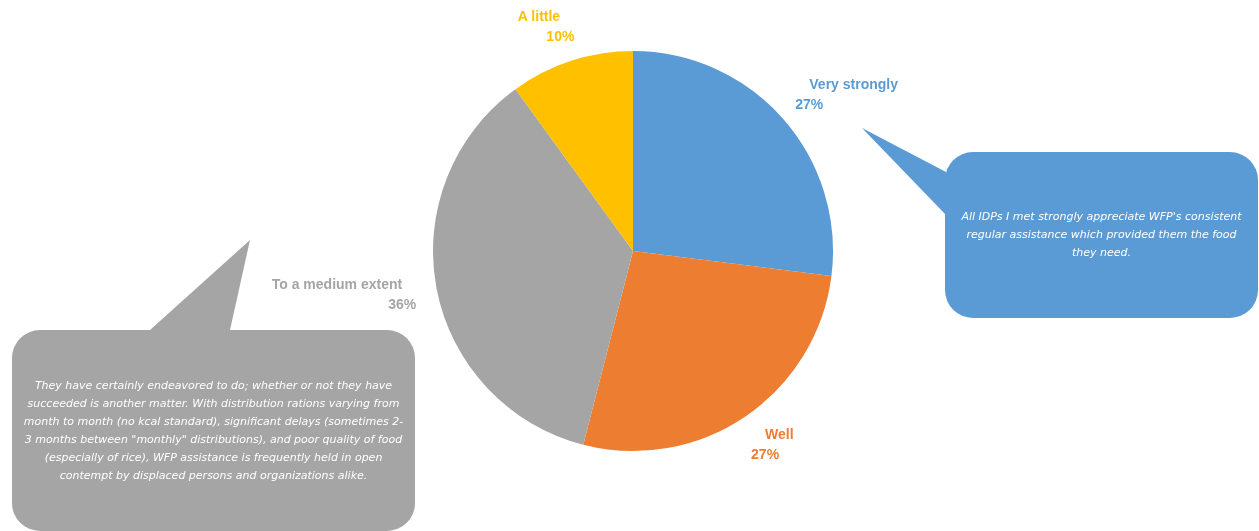 The image size is (1259, 531). Describe the element at coordinates (213, 430) in the screenshot. I see `text: They have certainly endeavored to do; whether or not they have succeeded is another matter. With distribution rations varying from month to month (no kcal standard), significant delays (sometimes 2-3 months between "monthly" distributions), and poor quality of food (especially of rice), WFP assistance is frequently held in open contempt by displaced persons and organizations alike.` at that location.